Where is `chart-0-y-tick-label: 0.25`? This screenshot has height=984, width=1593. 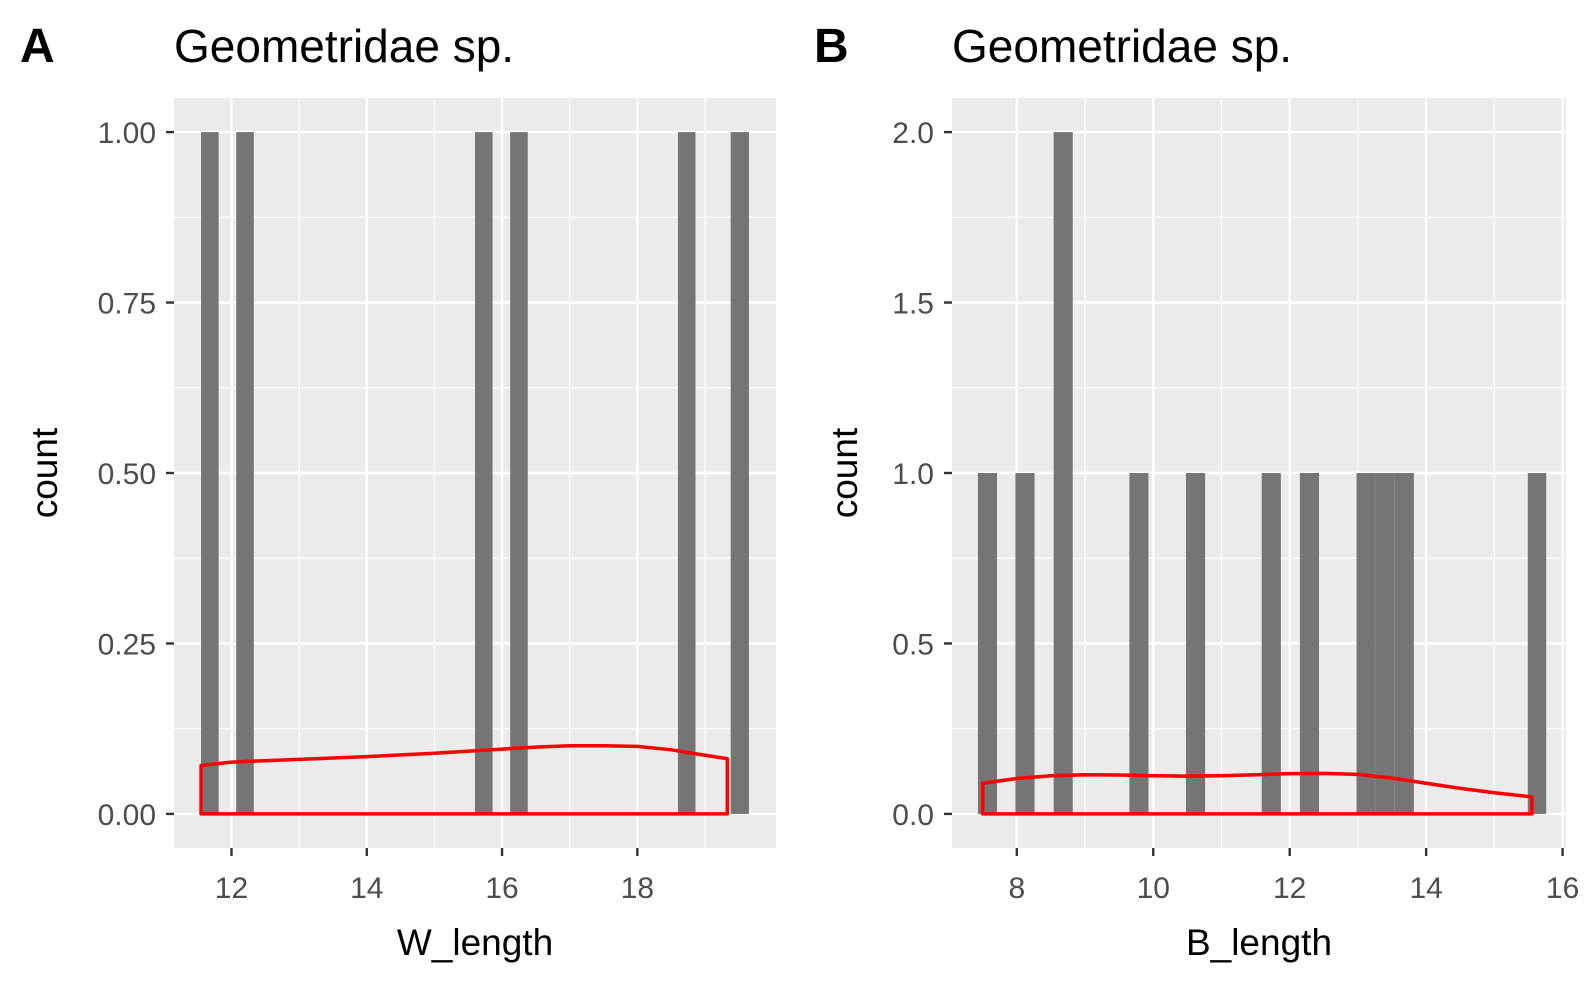 chart-0-y-tick-label: 0.25 is located at coordinates (127, 644).